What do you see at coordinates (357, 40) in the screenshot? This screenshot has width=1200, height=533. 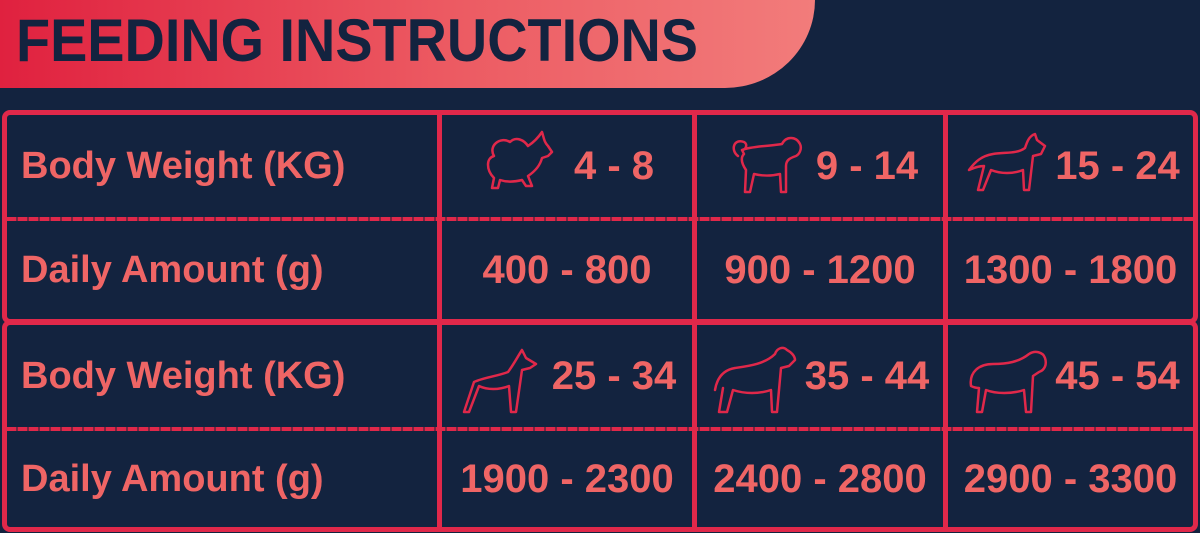 I see `page-title: FEEDING INSTRUCTIONS` at bounding box center [357, 40].